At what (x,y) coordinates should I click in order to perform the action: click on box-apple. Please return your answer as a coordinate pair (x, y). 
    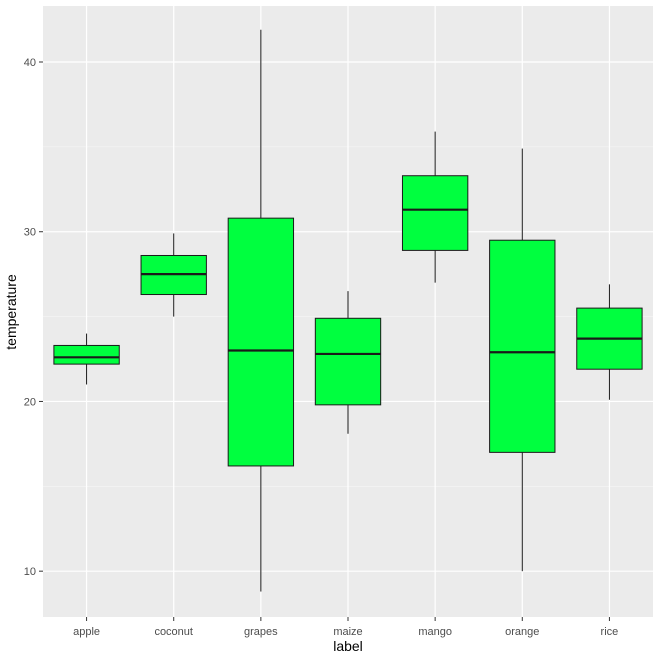
    Looking at the image, I should click on (86, 359).